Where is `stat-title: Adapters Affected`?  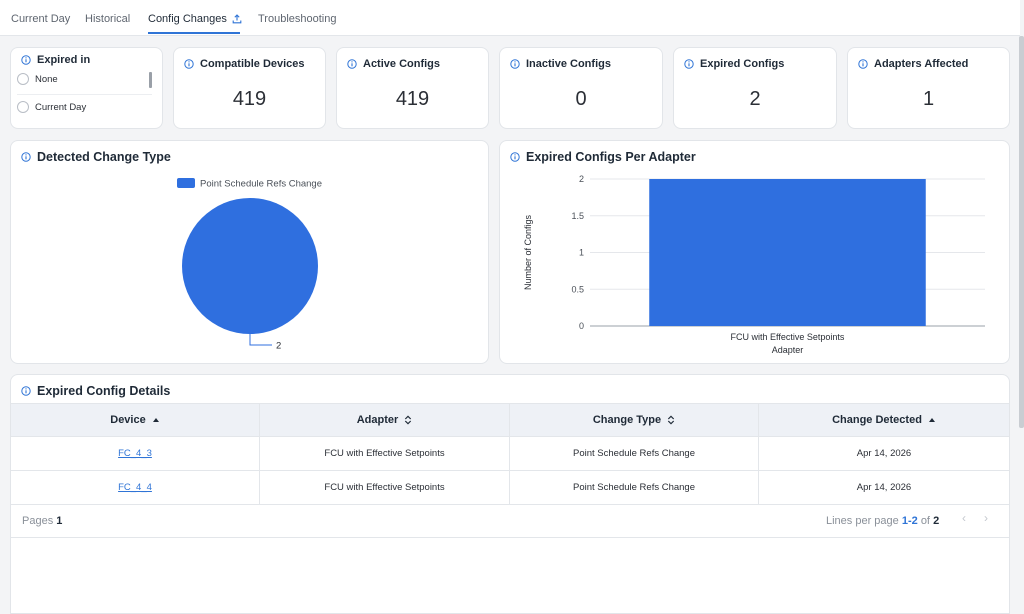
stat-title: Adapters Affected is located at coordinates (913, 64).